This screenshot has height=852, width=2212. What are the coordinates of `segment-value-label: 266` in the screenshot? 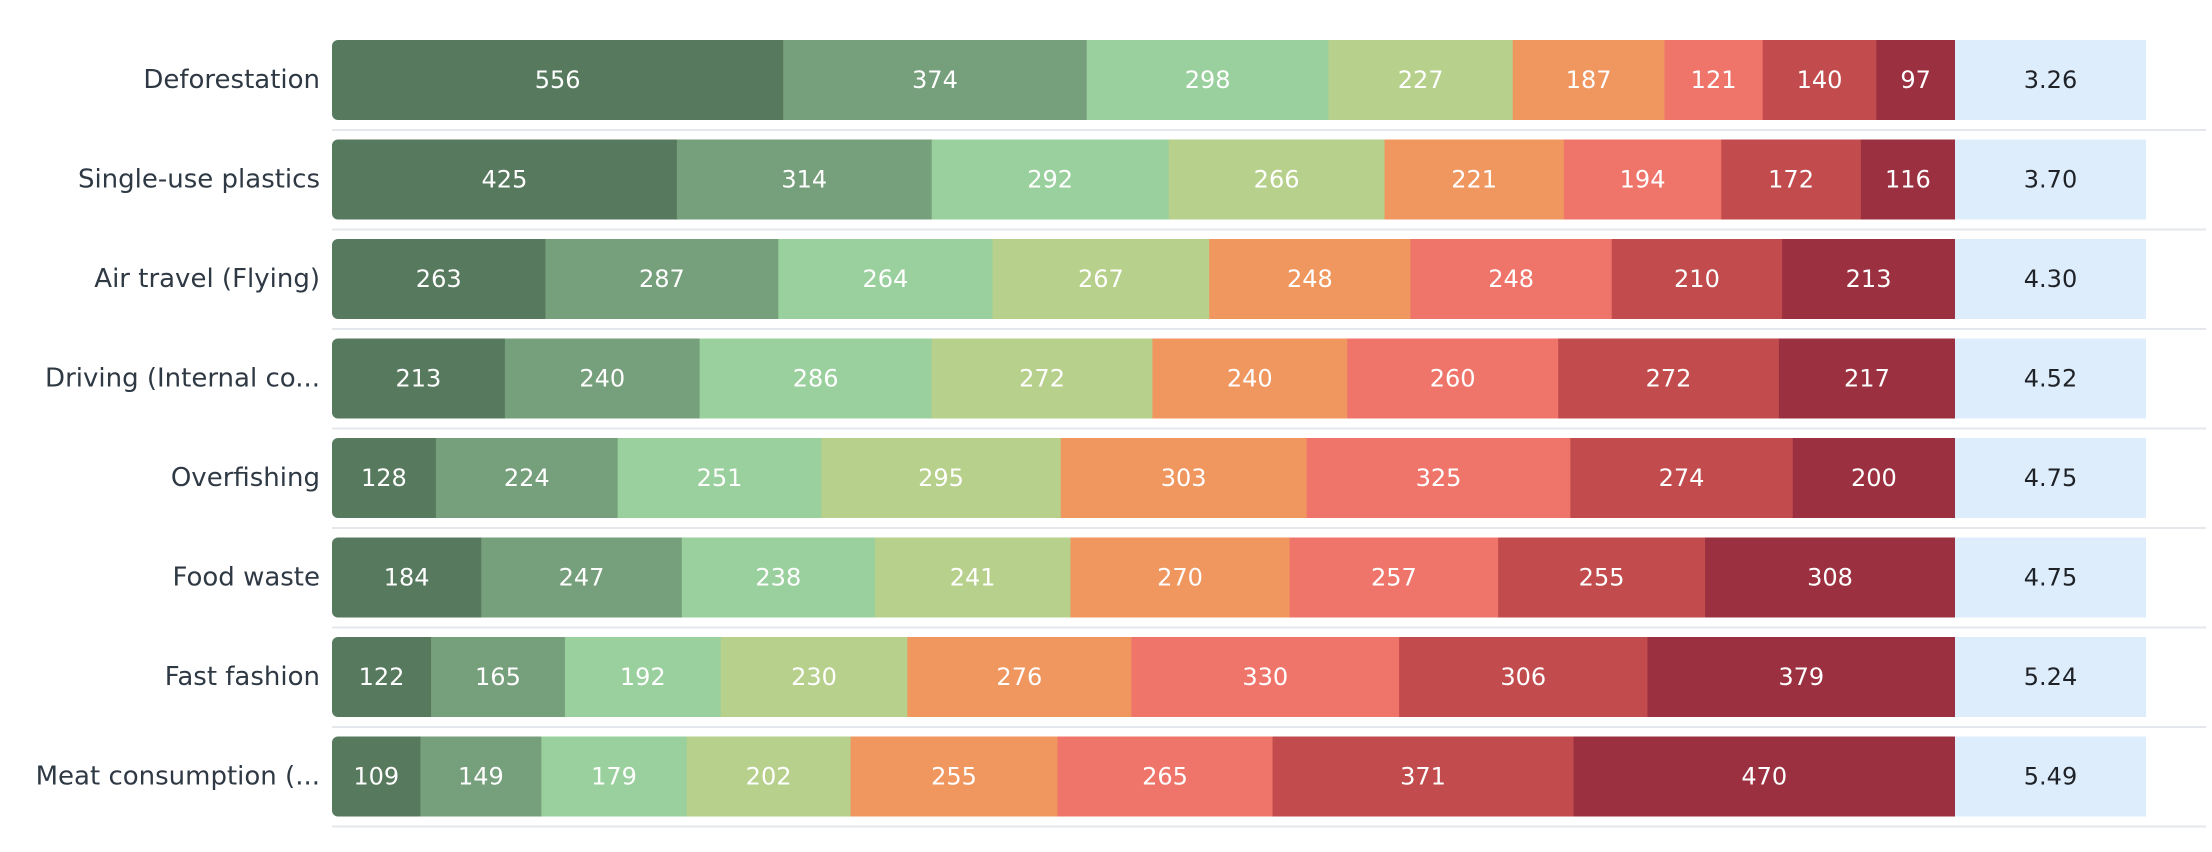 It's located at (1277, 180).